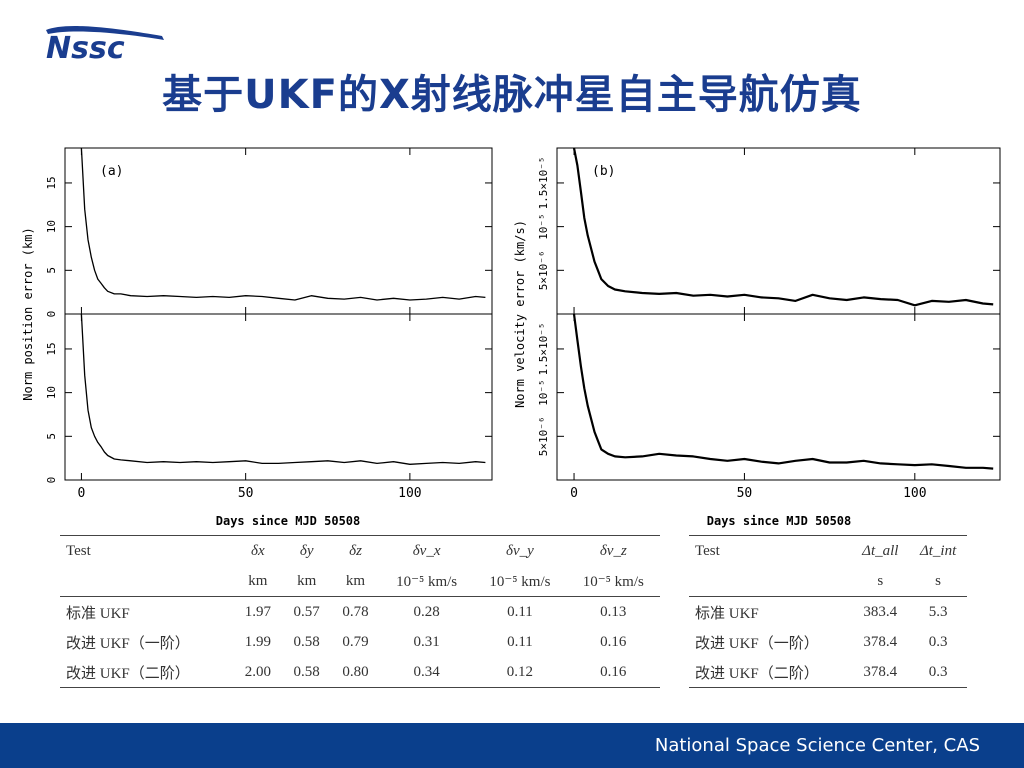 Image resolution: width=1024 pixels, height=768 pixels. Describe the element at coordinates (355, 550) in the screenshot. I see `col-dz: δz` at that location.